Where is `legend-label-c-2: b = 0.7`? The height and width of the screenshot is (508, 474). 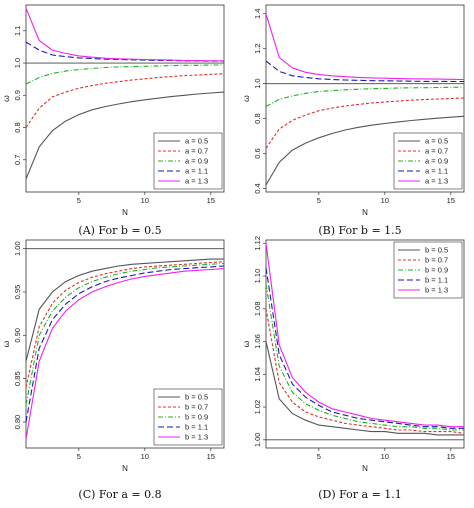
legend-label-c-2: b = 0.7 is located at coordinates (196, 407).